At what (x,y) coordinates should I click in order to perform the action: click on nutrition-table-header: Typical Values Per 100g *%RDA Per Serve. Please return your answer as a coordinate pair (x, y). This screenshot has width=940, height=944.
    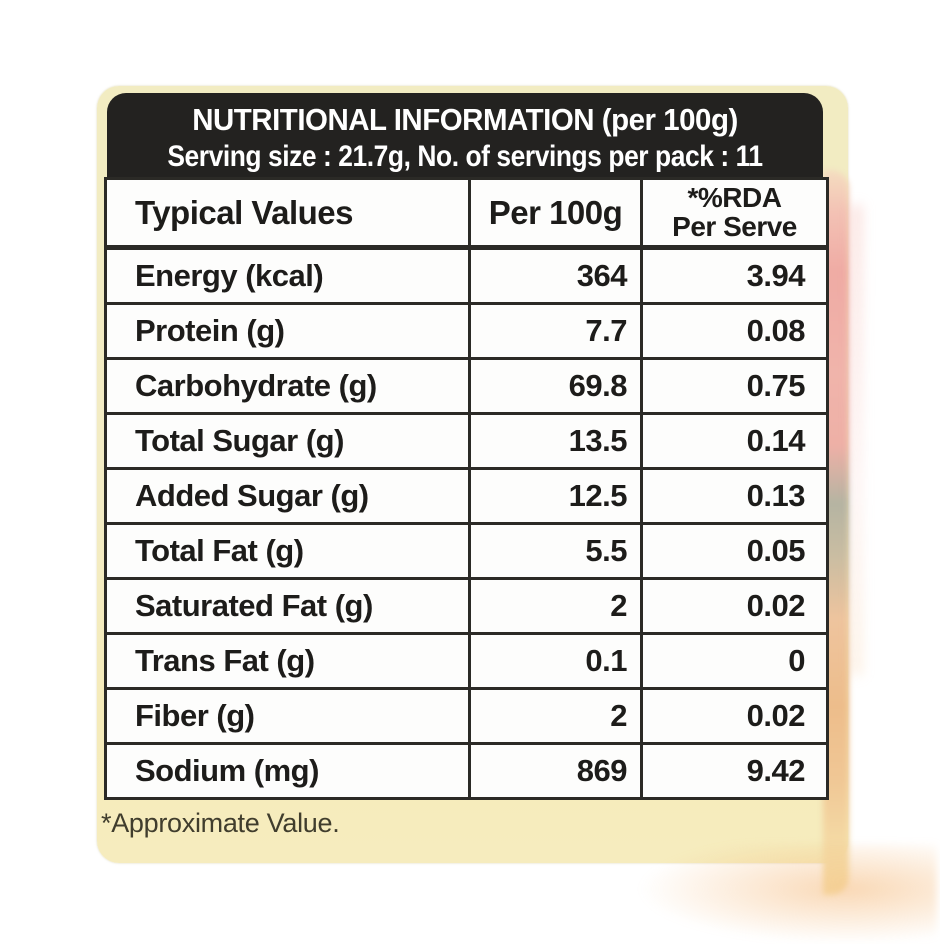
    Looking at the image, I should click on (466, 213).